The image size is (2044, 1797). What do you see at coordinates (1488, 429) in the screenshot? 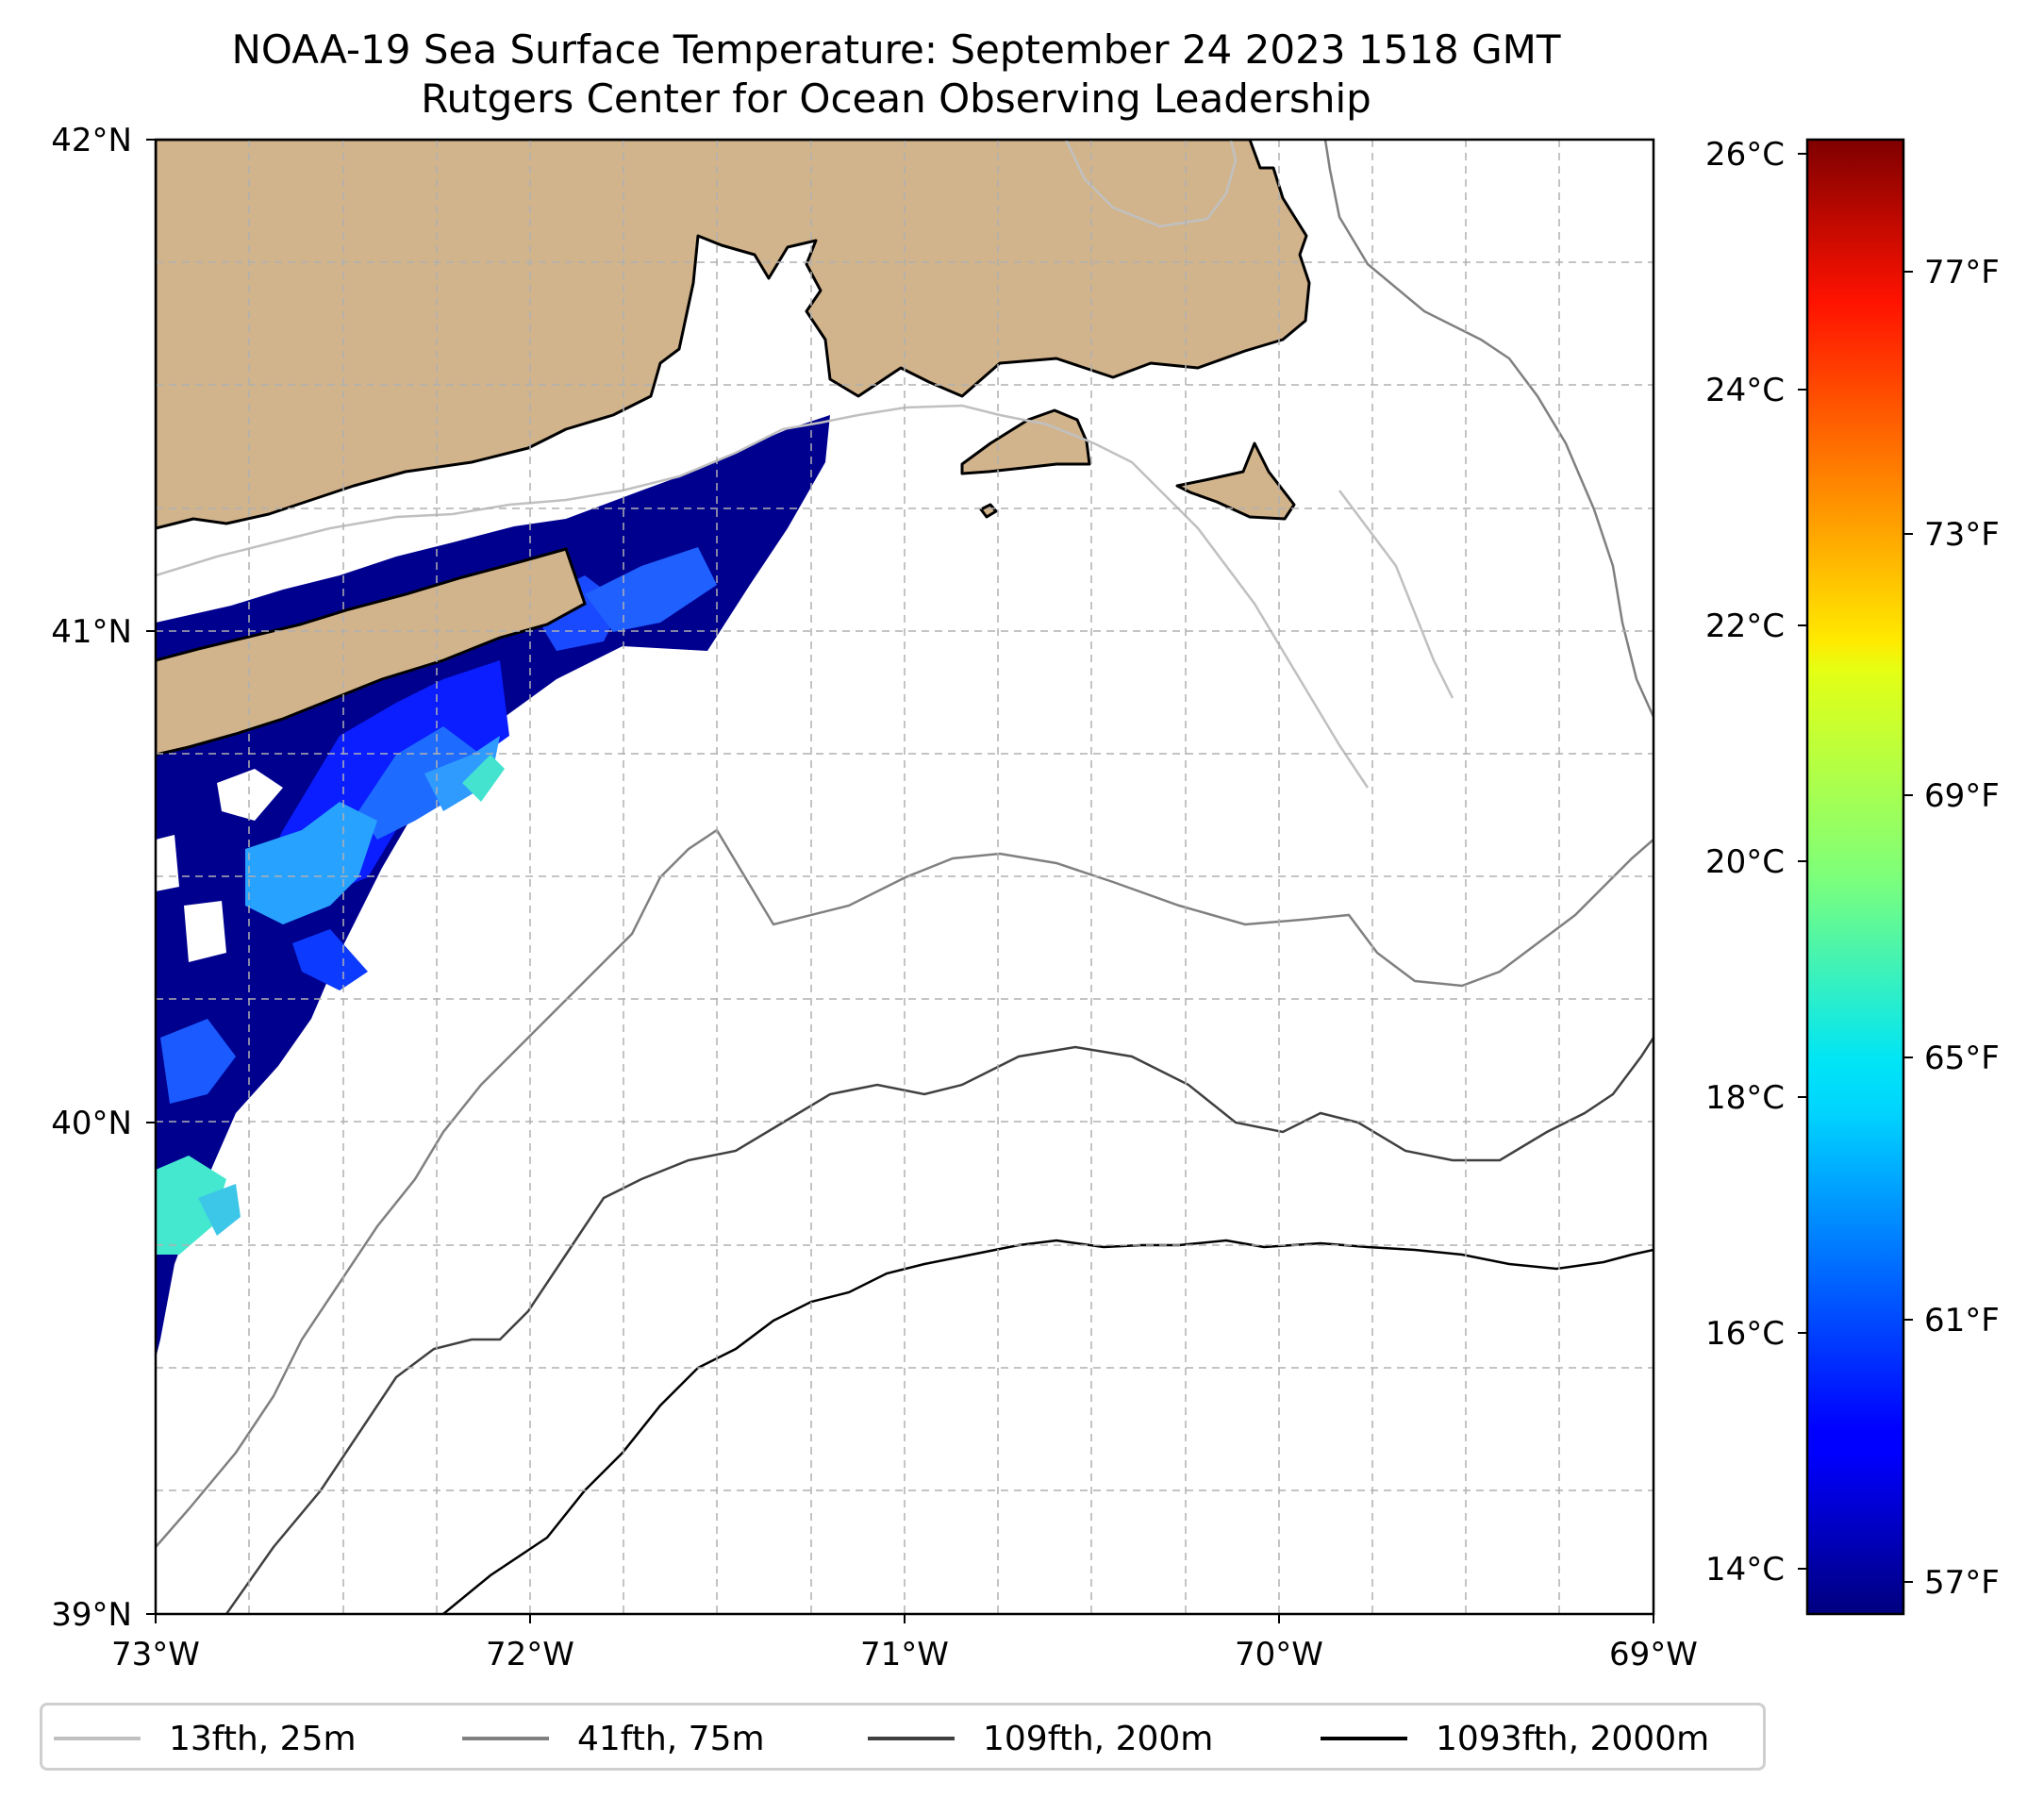
I see `contour-75m-b` at bounding box center [1488, 429].